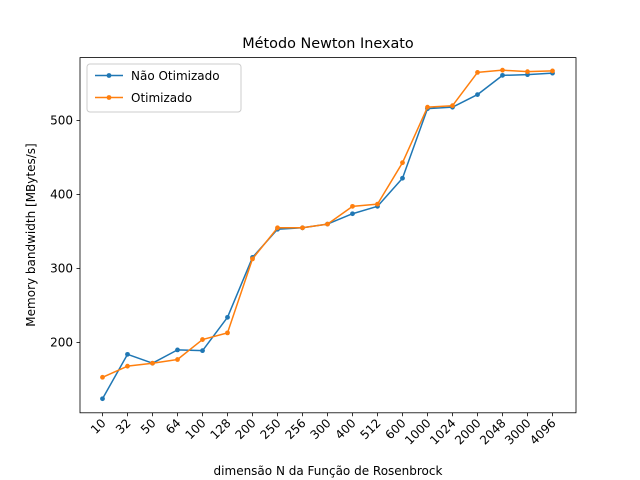  Describe the element at coordinates (61, 195) in the screenshot. I see `y-tick-label: 400` at that location.